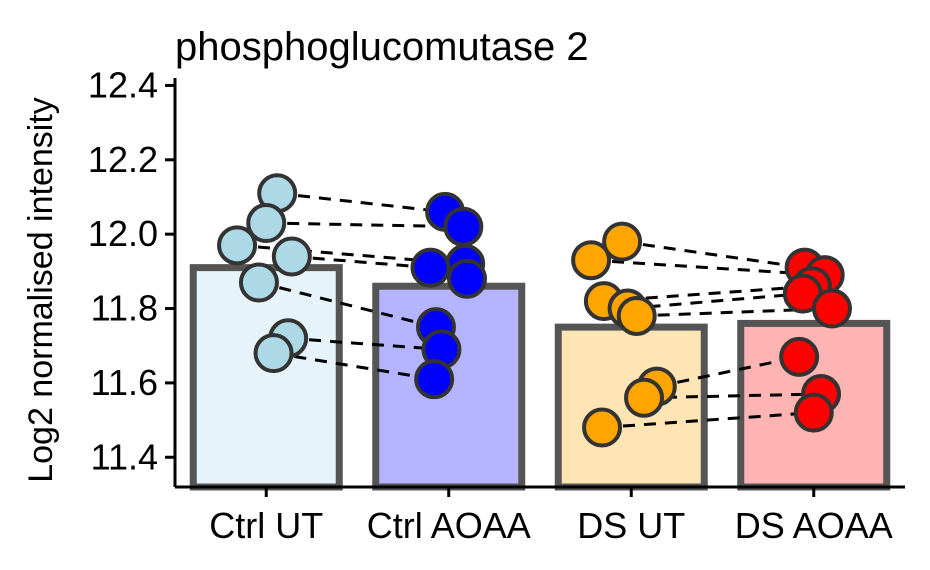  What do you see at coordinates (631, 525) in the screenshot?
I see `x-tick-label-ds-ut: DS UT` at bounding box center [631, 525].